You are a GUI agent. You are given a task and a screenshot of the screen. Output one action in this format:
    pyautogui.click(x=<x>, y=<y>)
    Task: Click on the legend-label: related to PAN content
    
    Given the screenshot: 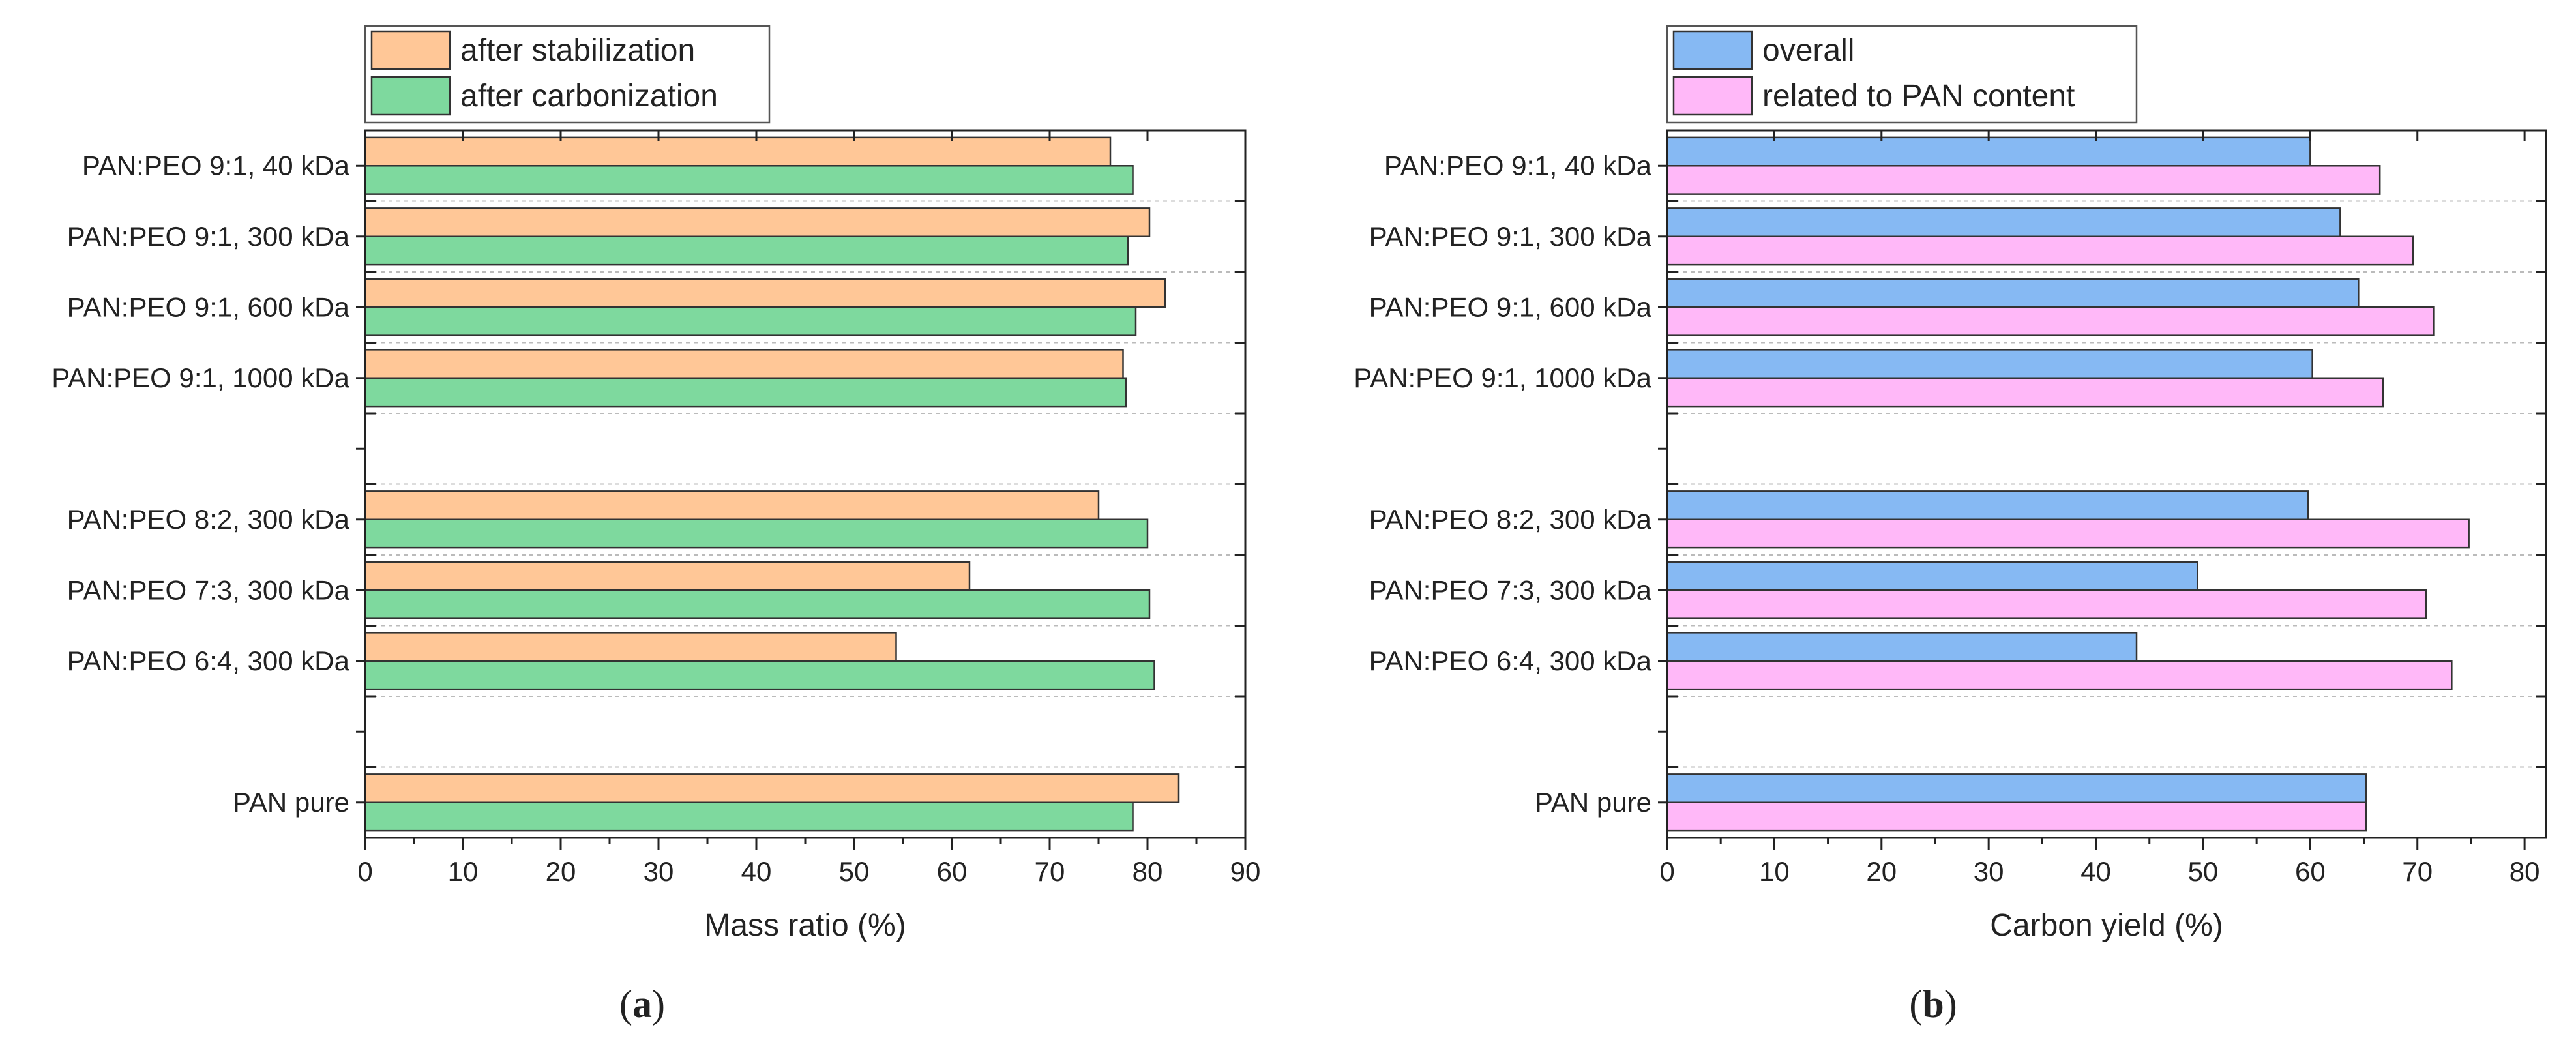 What is the action you would take?
    pyautogui.click(x=1918, y=96)
    